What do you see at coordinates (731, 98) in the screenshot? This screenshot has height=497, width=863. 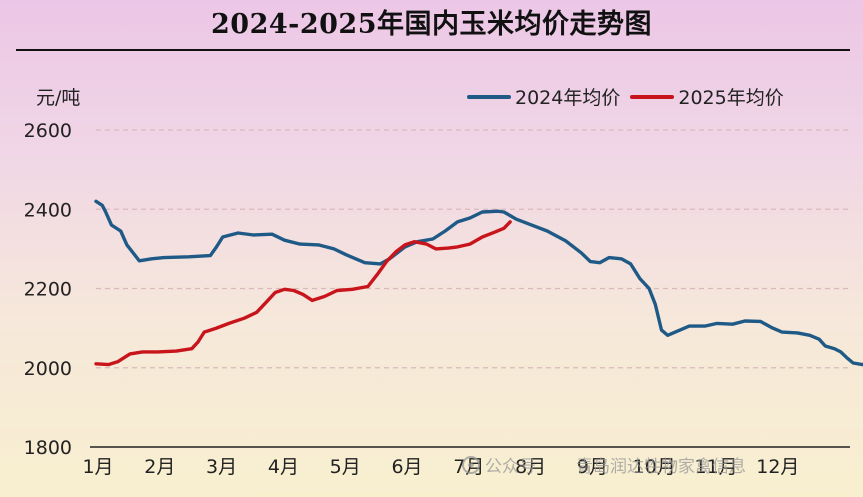 I see `legend-label-2025: 2025年均价` at bounding box center [731, 98].